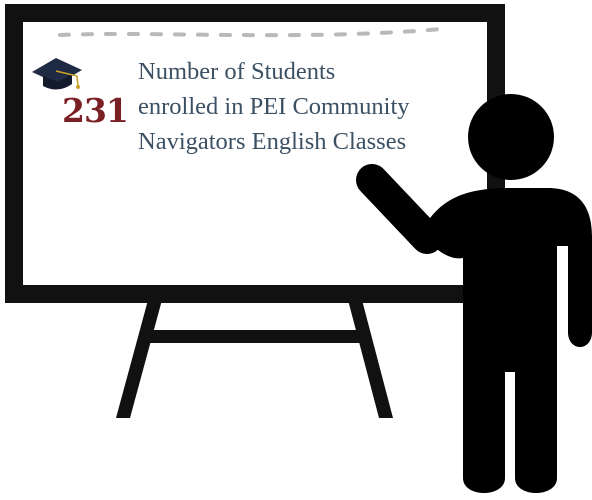 The height and width of the screenshot is (500, 592). What do you see at coordinates (251, 32) in the screenshot?
I see `dashed-line` at bounding box center [251, 32].